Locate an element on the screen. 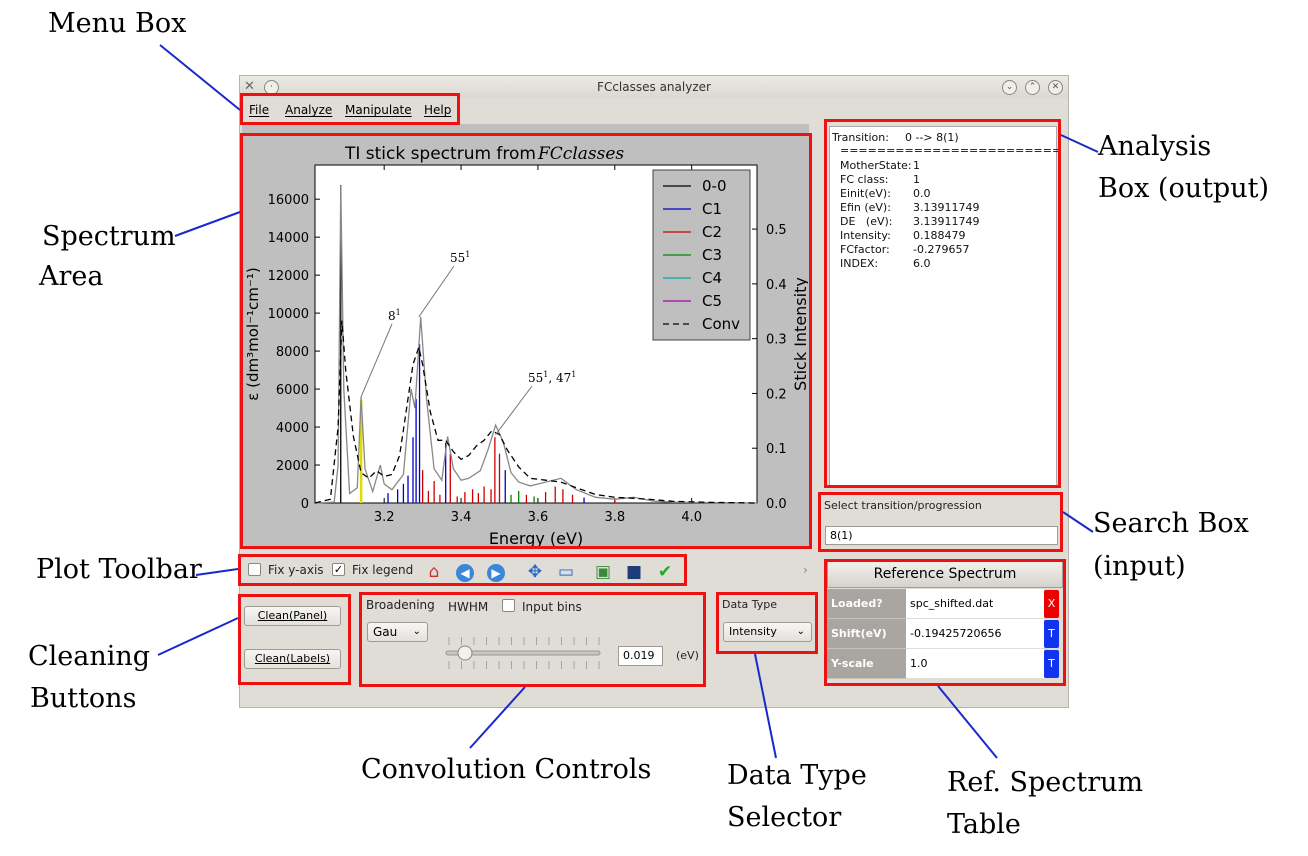 This screenshot has height=856, width=1308. annotation-spectrum-area-line2: Area is located at coordinates (71, 276).